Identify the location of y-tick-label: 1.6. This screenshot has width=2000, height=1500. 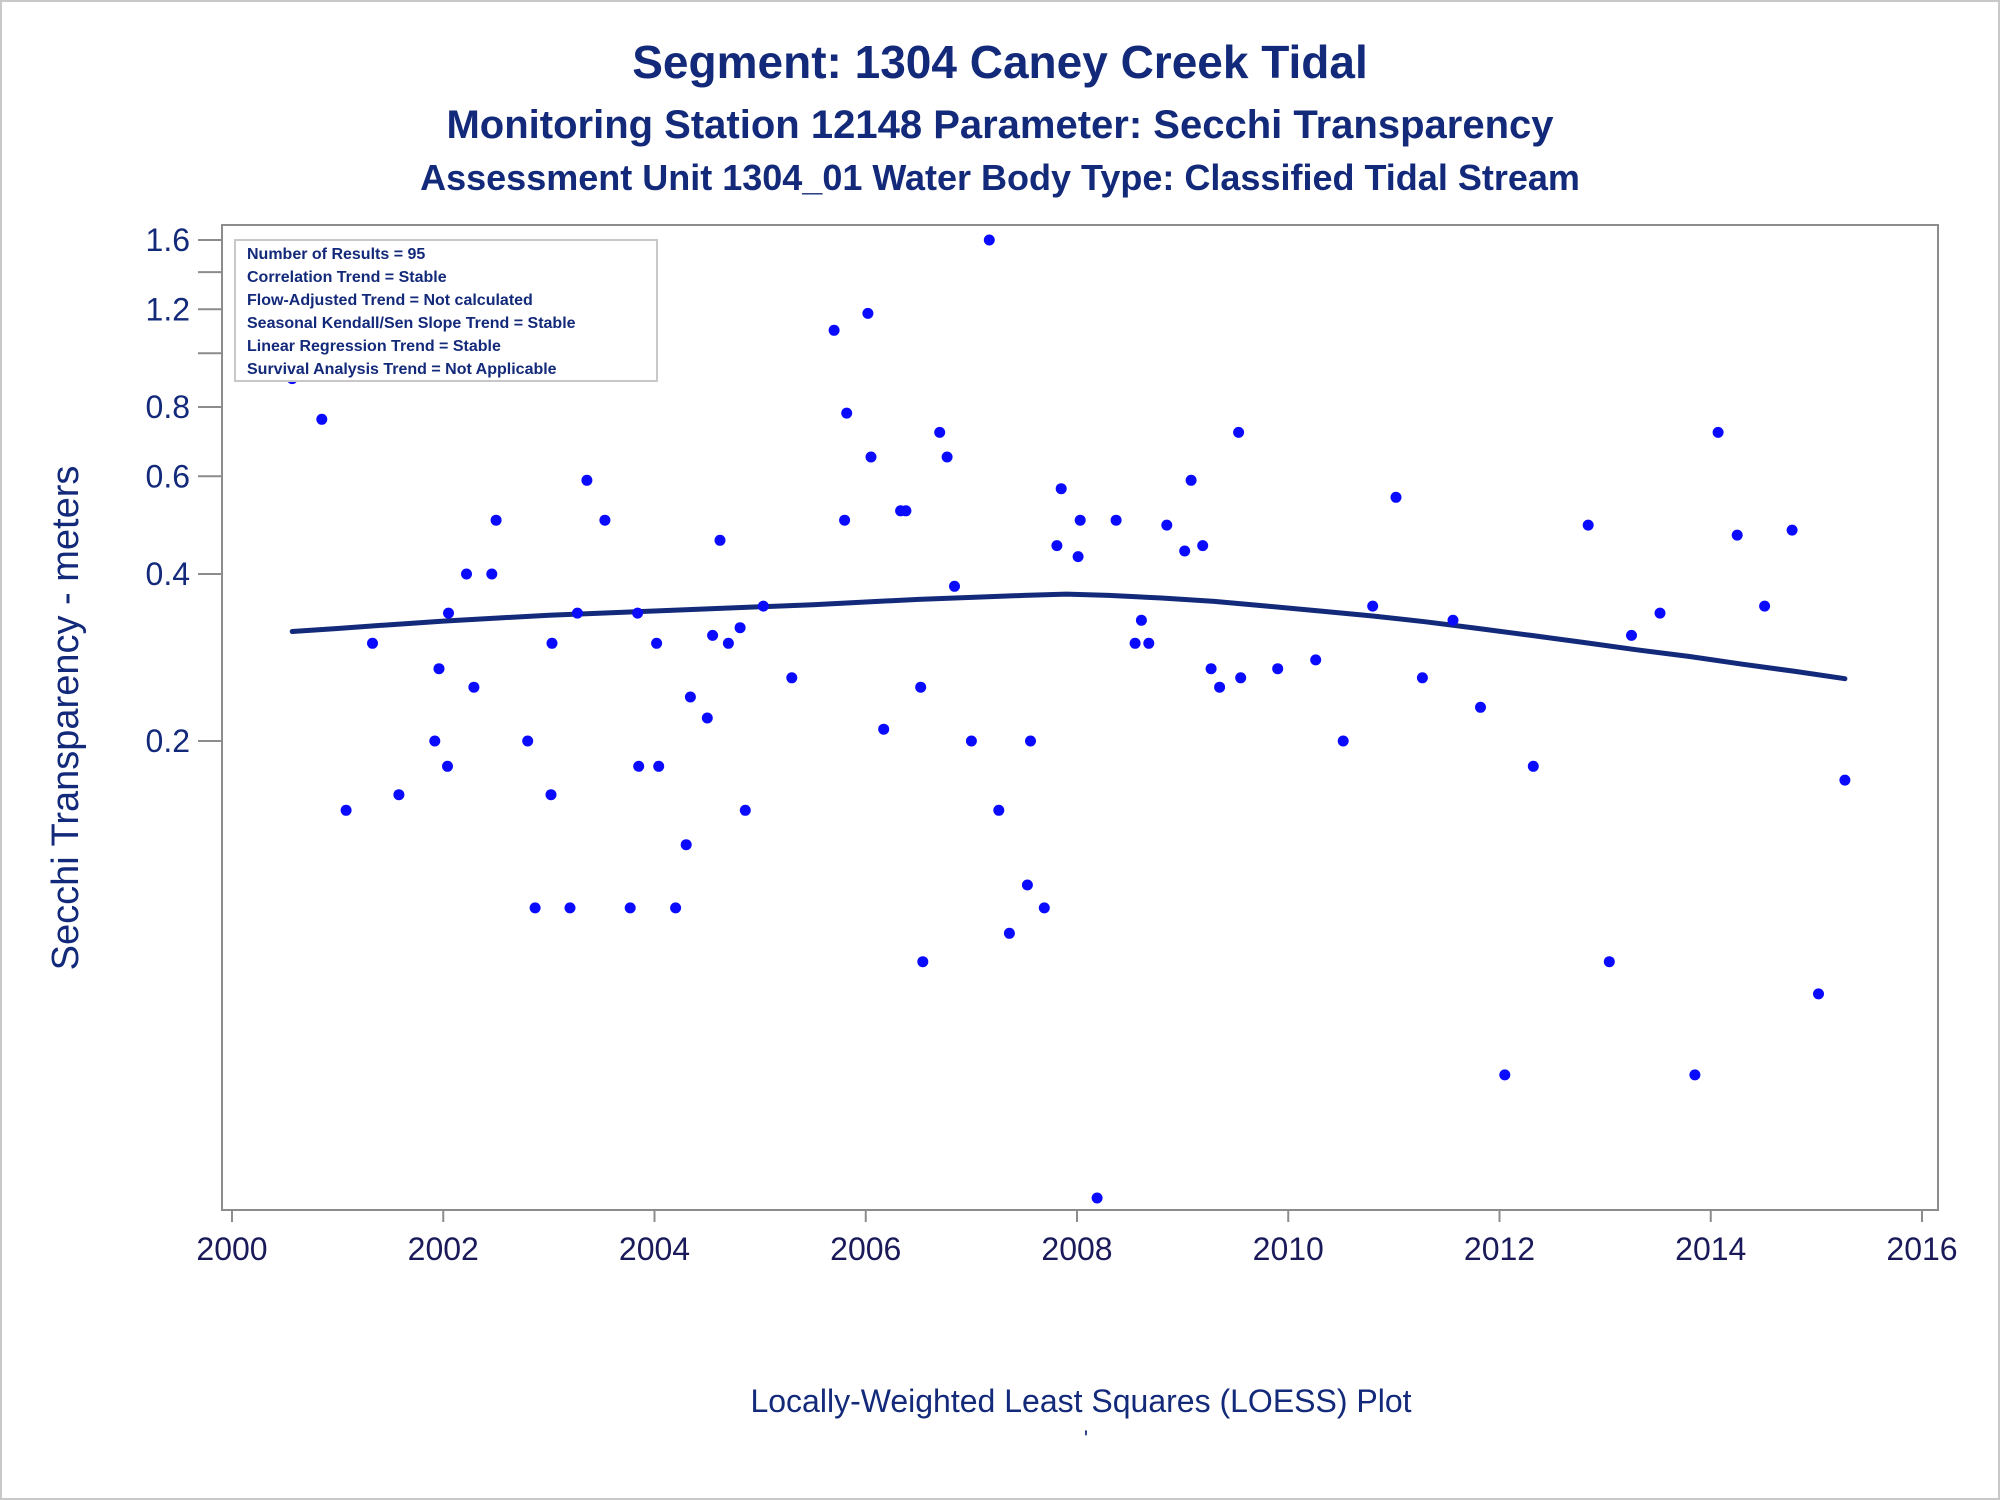
(168, 240).